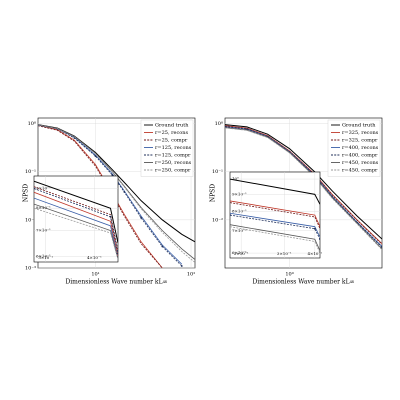 Image resolution: width=400 pixels, height=400 pixels. What do you see at coordinates (173, 148) in the screenshot?
I see `legend-label: r=125, recons` at bounding box center [173, 148].